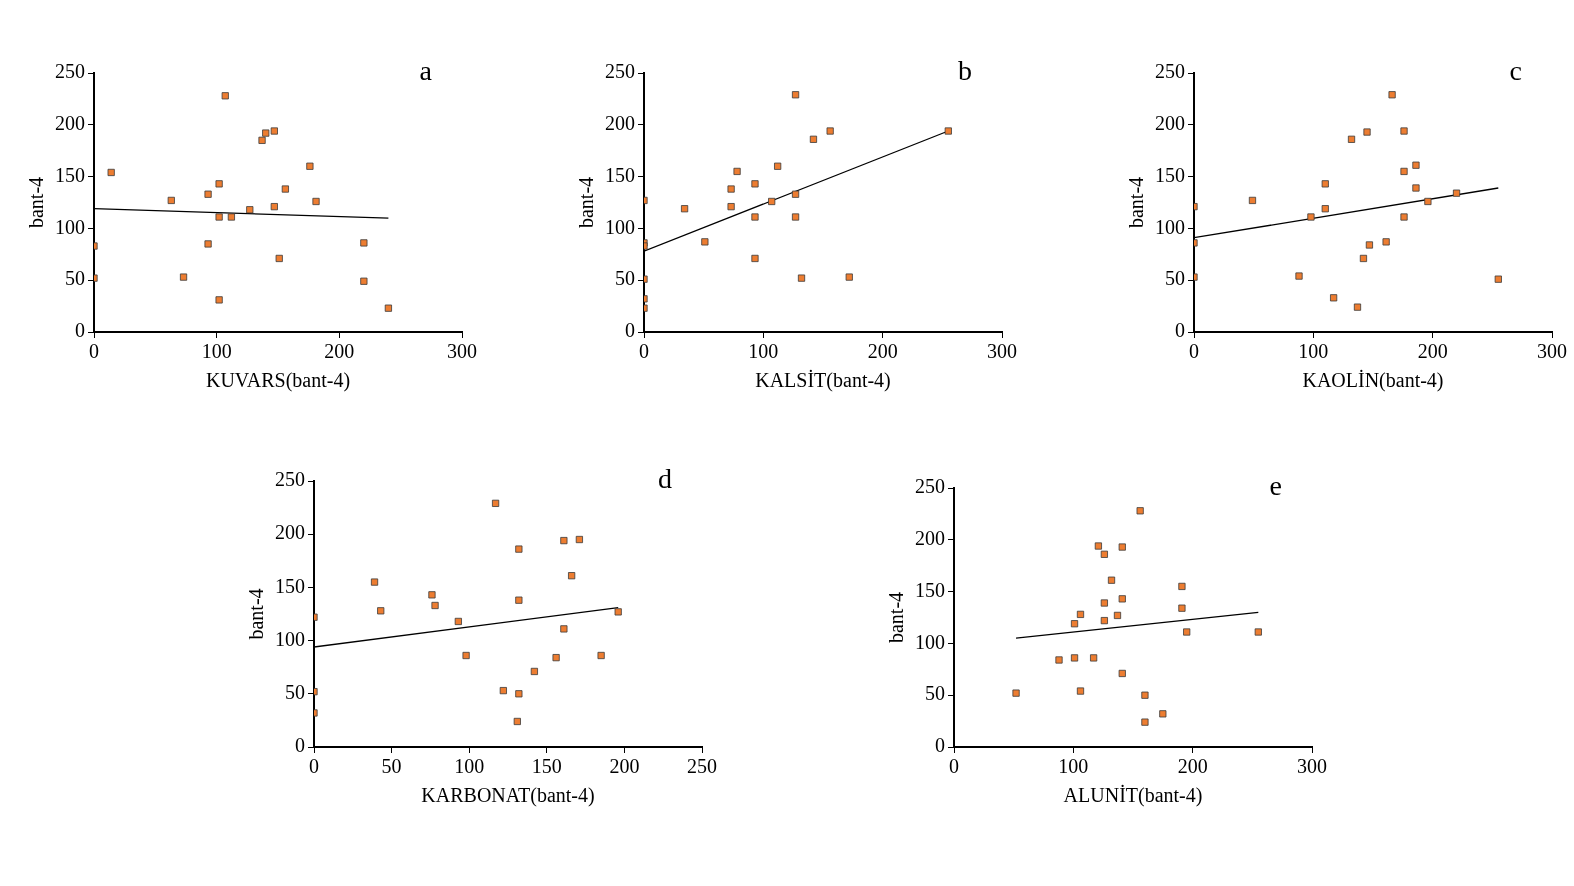 The width and height of the screenshot is (1574, 886). Describe the element at coordinates (546, 766) in the screenshot. I see `x-tick-label: 150` at that location.